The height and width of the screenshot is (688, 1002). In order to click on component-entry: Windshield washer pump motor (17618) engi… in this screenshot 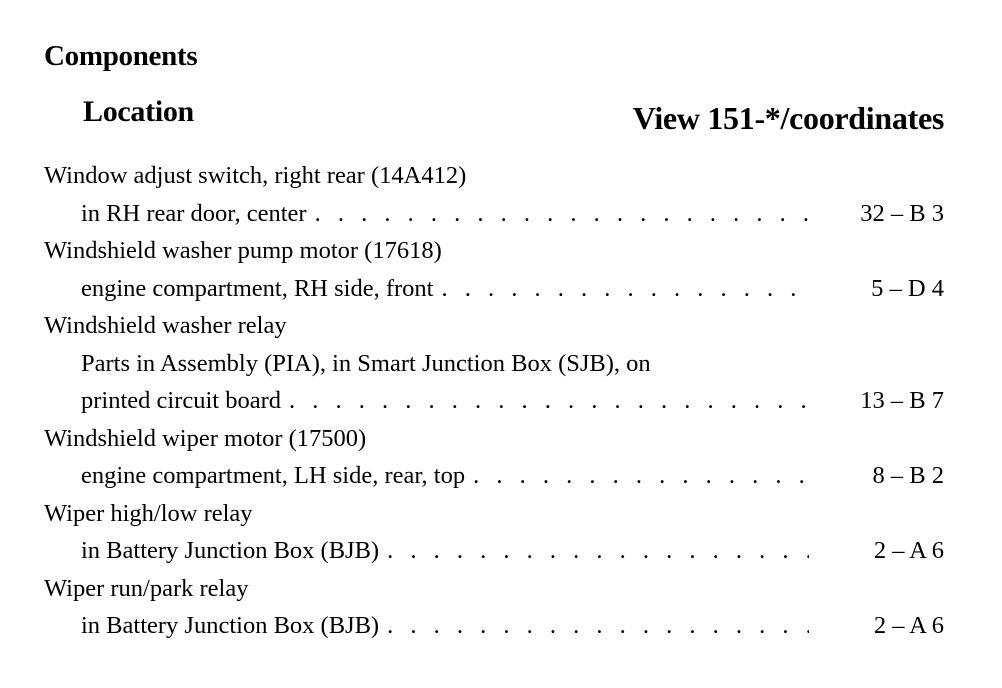, I will do `click(494, 269)`.